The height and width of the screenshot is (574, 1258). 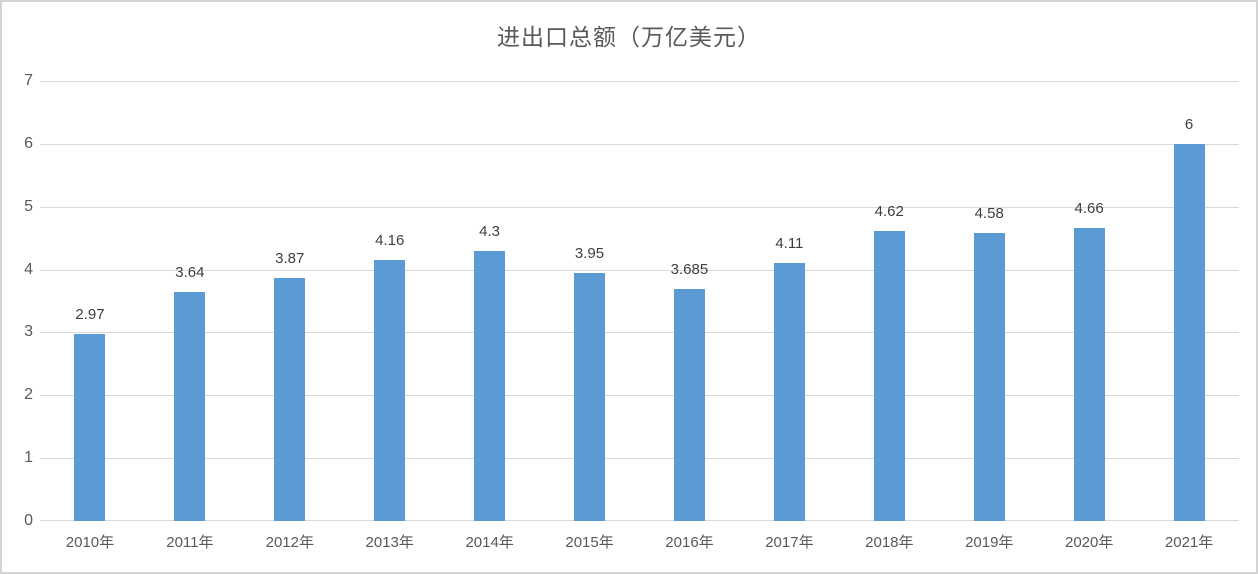 What do you see at coordinates (689, 269) in the screenshot?
I see `bar-value-label: 3.685` at bounding box center [689, 269].